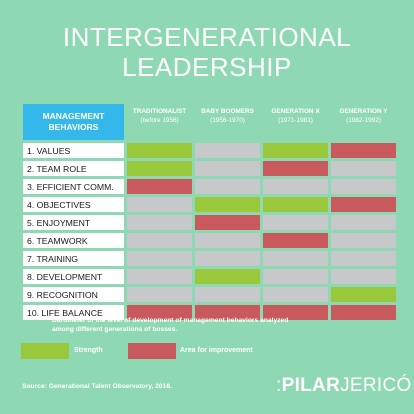 This screenshot has height=414, width=414. I want to click on generation-header-generation-y: GENERATION Y (1982-1992), so click(363, 122).